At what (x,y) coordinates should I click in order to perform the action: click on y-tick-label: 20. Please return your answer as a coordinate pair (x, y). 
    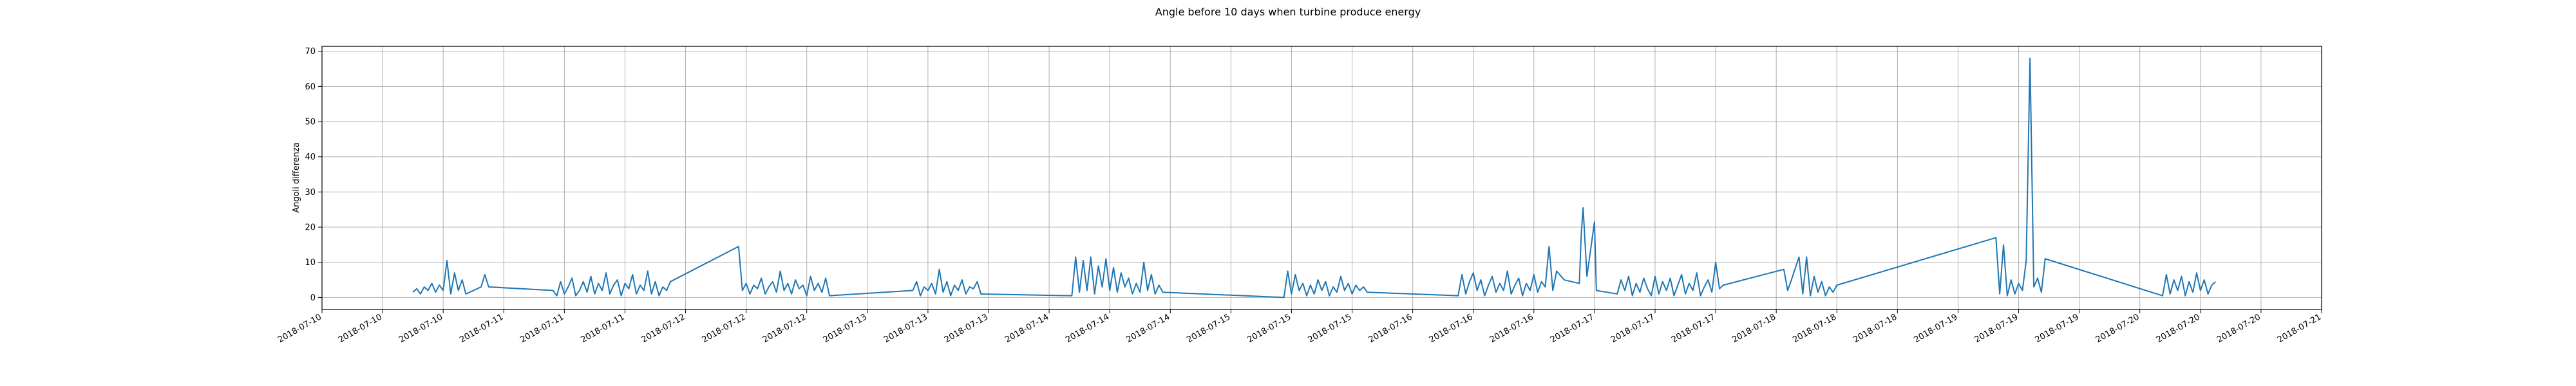
    Looking at the image, I should click on (310, 228).